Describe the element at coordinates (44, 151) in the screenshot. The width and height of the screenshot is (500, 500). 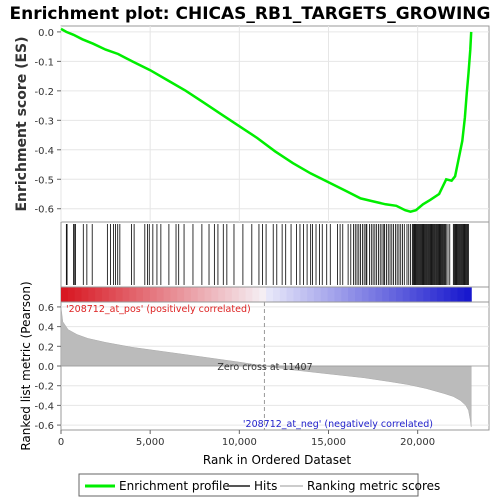
I see `es-y-tick-label: -0.4` at that location.